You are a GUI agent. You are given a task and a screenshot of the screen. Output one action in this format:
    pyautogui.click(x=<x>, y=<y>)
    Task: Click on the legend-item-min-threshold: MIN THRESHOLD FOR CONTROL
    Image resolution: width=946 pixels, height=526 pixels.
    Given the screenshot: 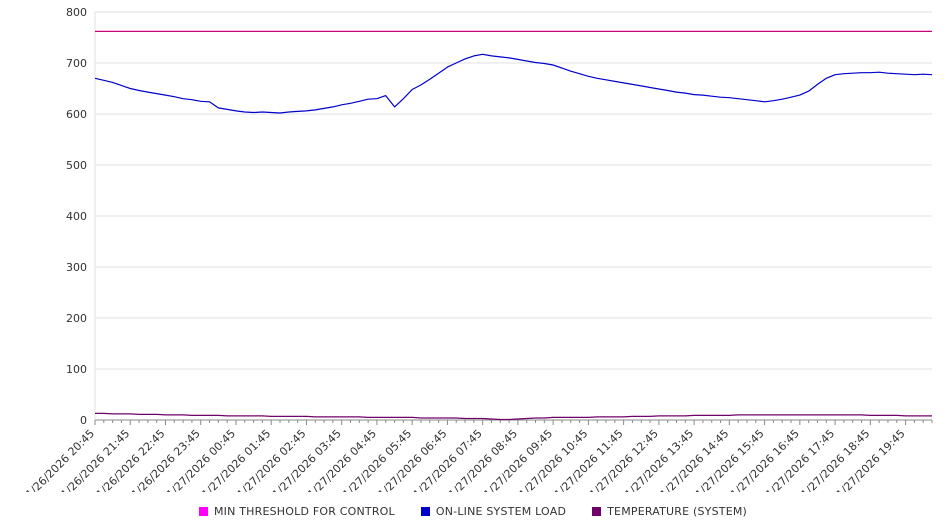 What is the action you would take?
    pyautogui.click(x=296, y=511)
    